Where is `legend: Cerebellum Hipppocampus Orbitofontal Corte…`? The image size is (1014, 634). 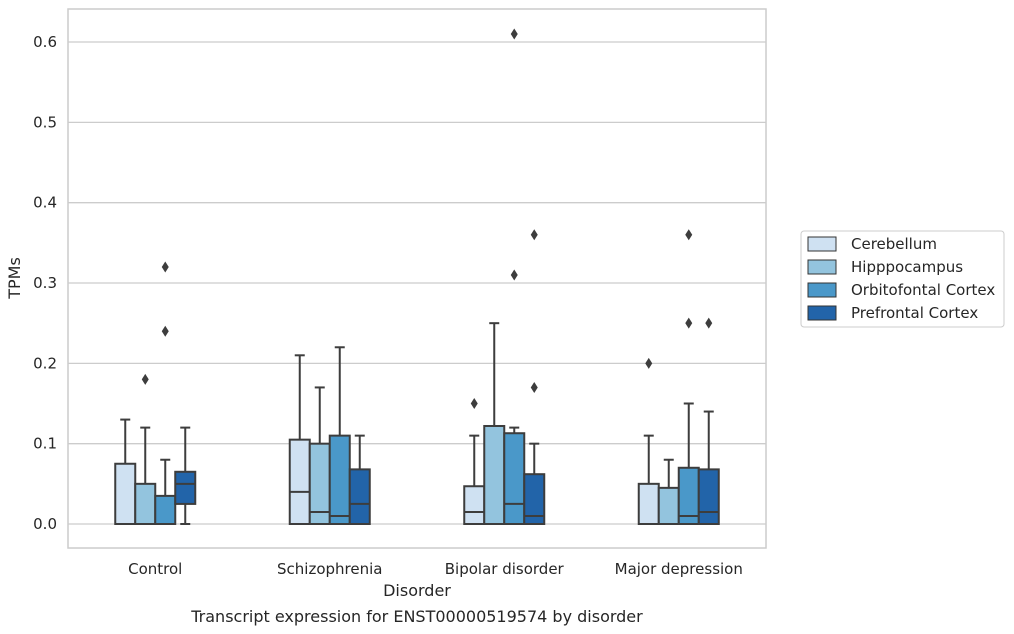
legend: Cerebellum Hipppocampus Orbitofontal Corte… is located at coordinates (902, 279).